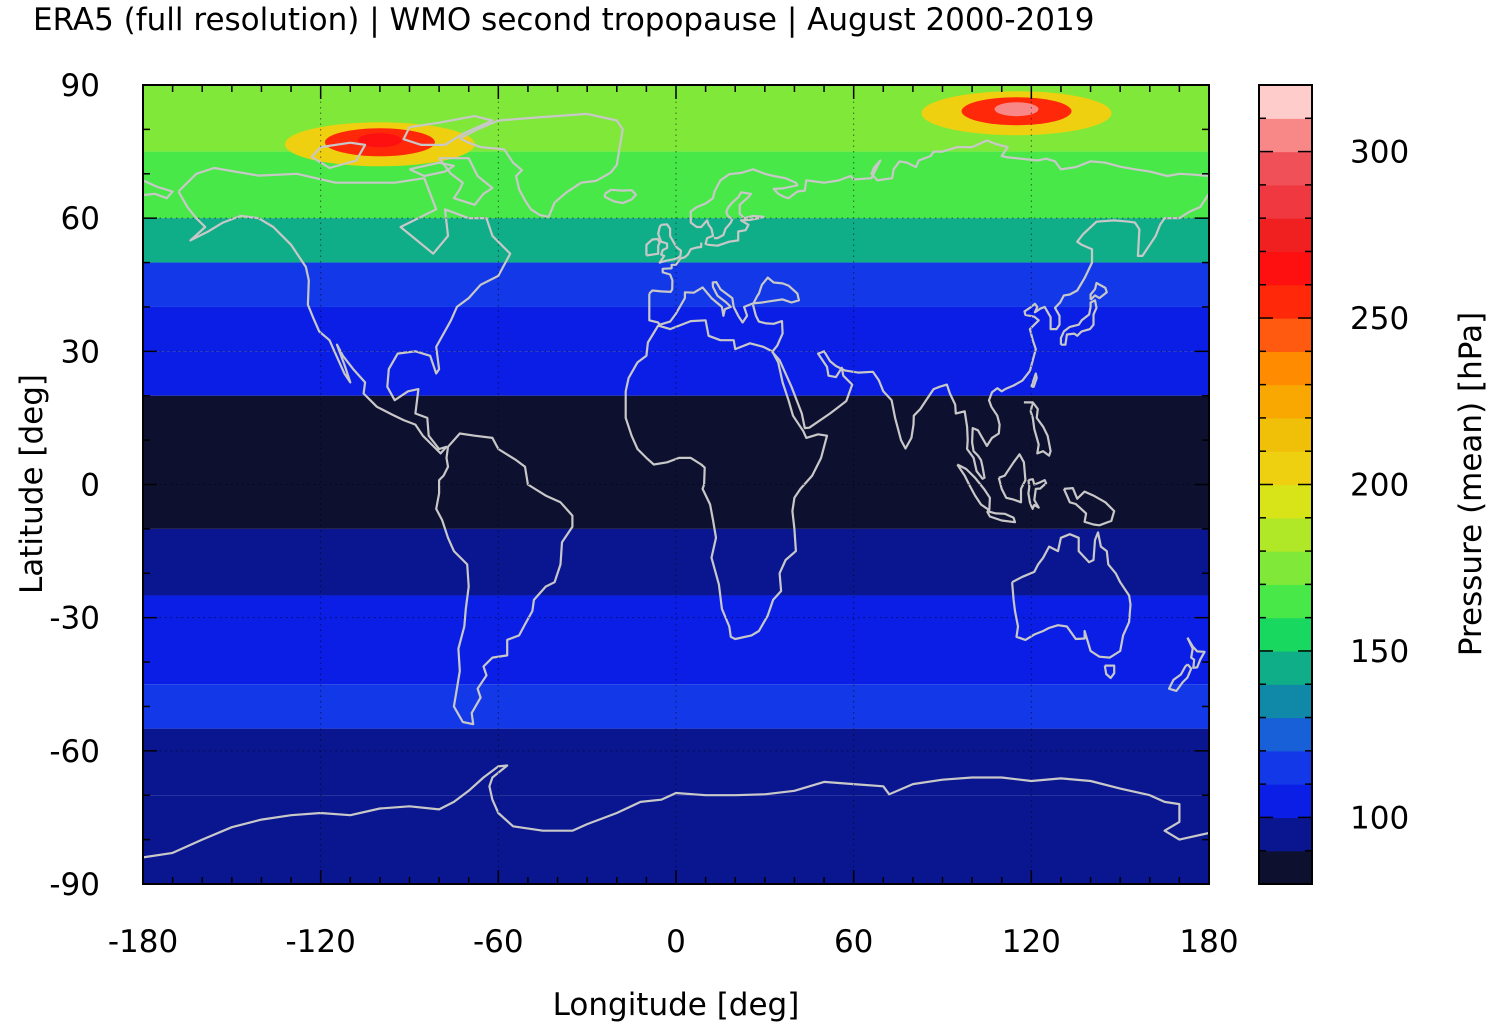 The height and width of the screenshot is (1029, 1493). I want to click on colorbar, so click(1285, 485).